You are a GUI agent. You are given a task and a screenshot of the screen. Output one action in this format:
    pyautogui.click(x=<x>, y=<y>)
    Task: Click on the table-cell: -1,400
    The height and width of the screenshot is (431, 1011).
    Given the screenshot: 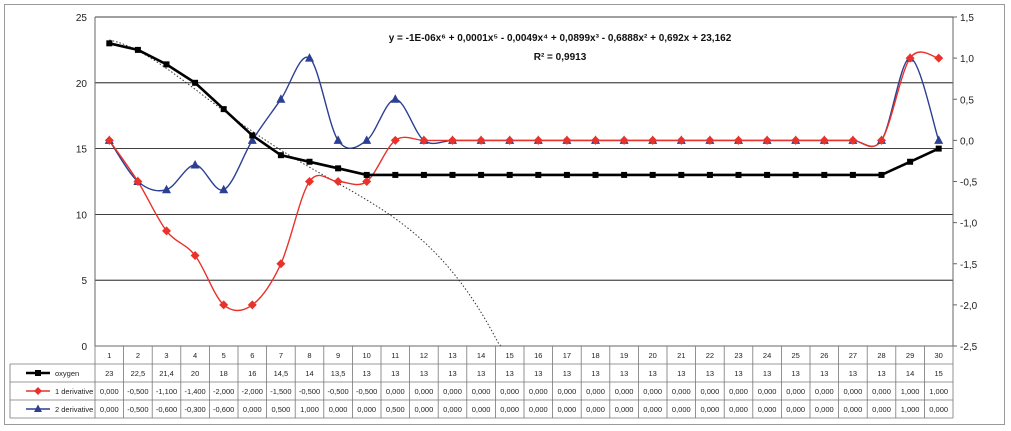 What is the action you would take?
    pyautogui.click(x=194, y=391)
    